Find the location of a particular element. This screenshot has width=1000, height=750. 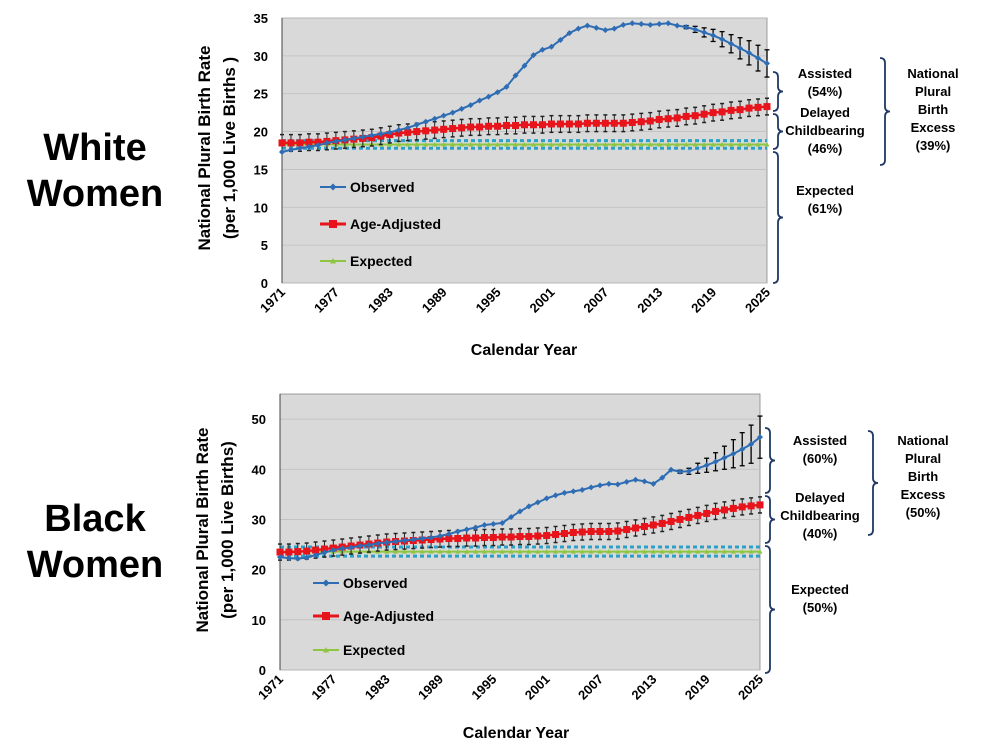

legend-marker is located at coordinates (333, 224).